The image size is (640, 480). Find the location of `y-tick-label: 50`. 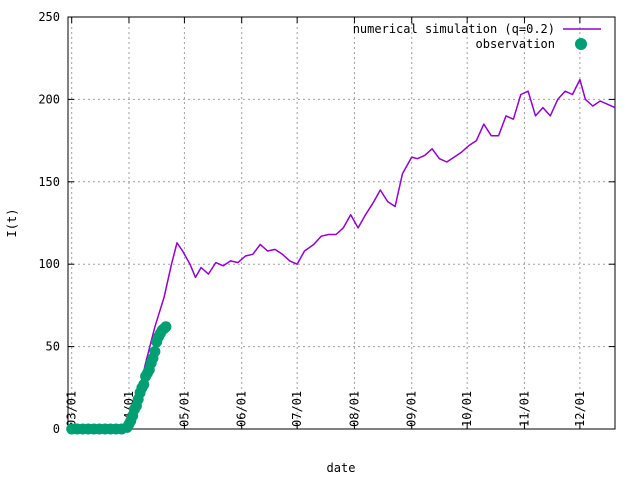

y-tick-label: 50 is located at coordinates (53, 347).